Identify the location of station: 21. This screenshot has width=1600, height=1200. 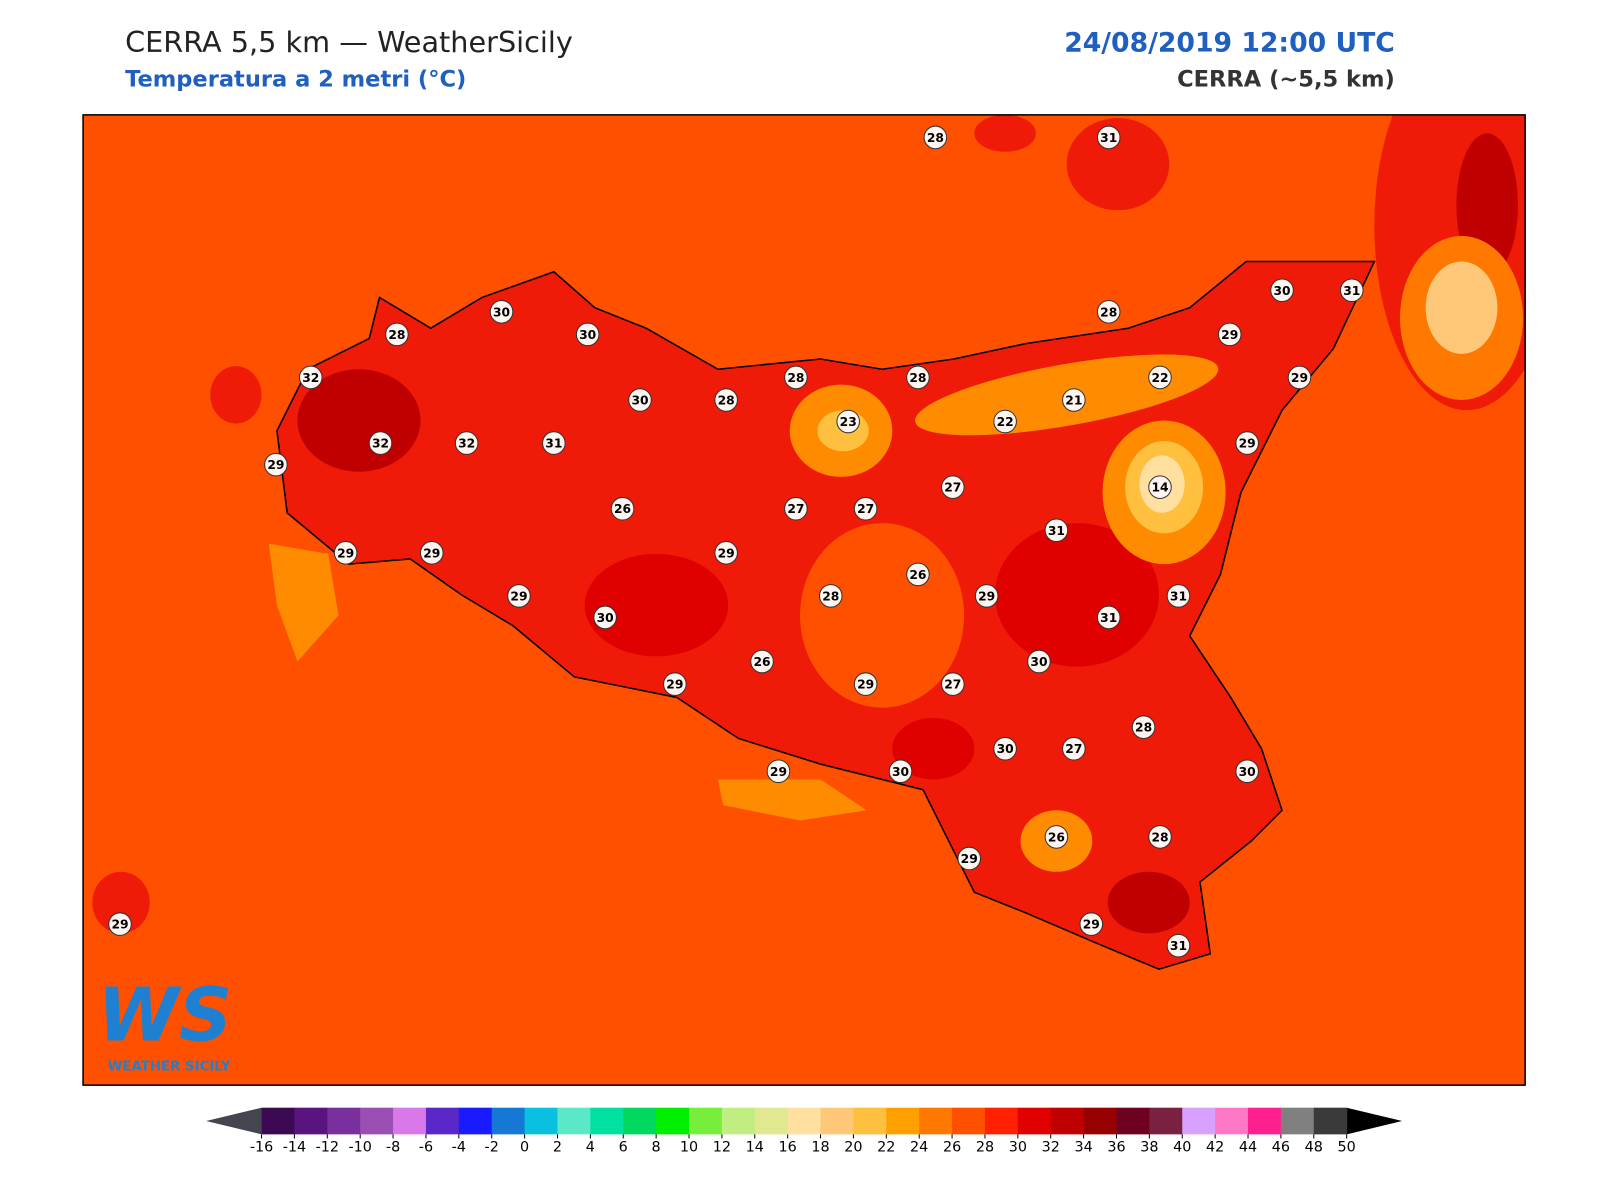
(1074, 400).